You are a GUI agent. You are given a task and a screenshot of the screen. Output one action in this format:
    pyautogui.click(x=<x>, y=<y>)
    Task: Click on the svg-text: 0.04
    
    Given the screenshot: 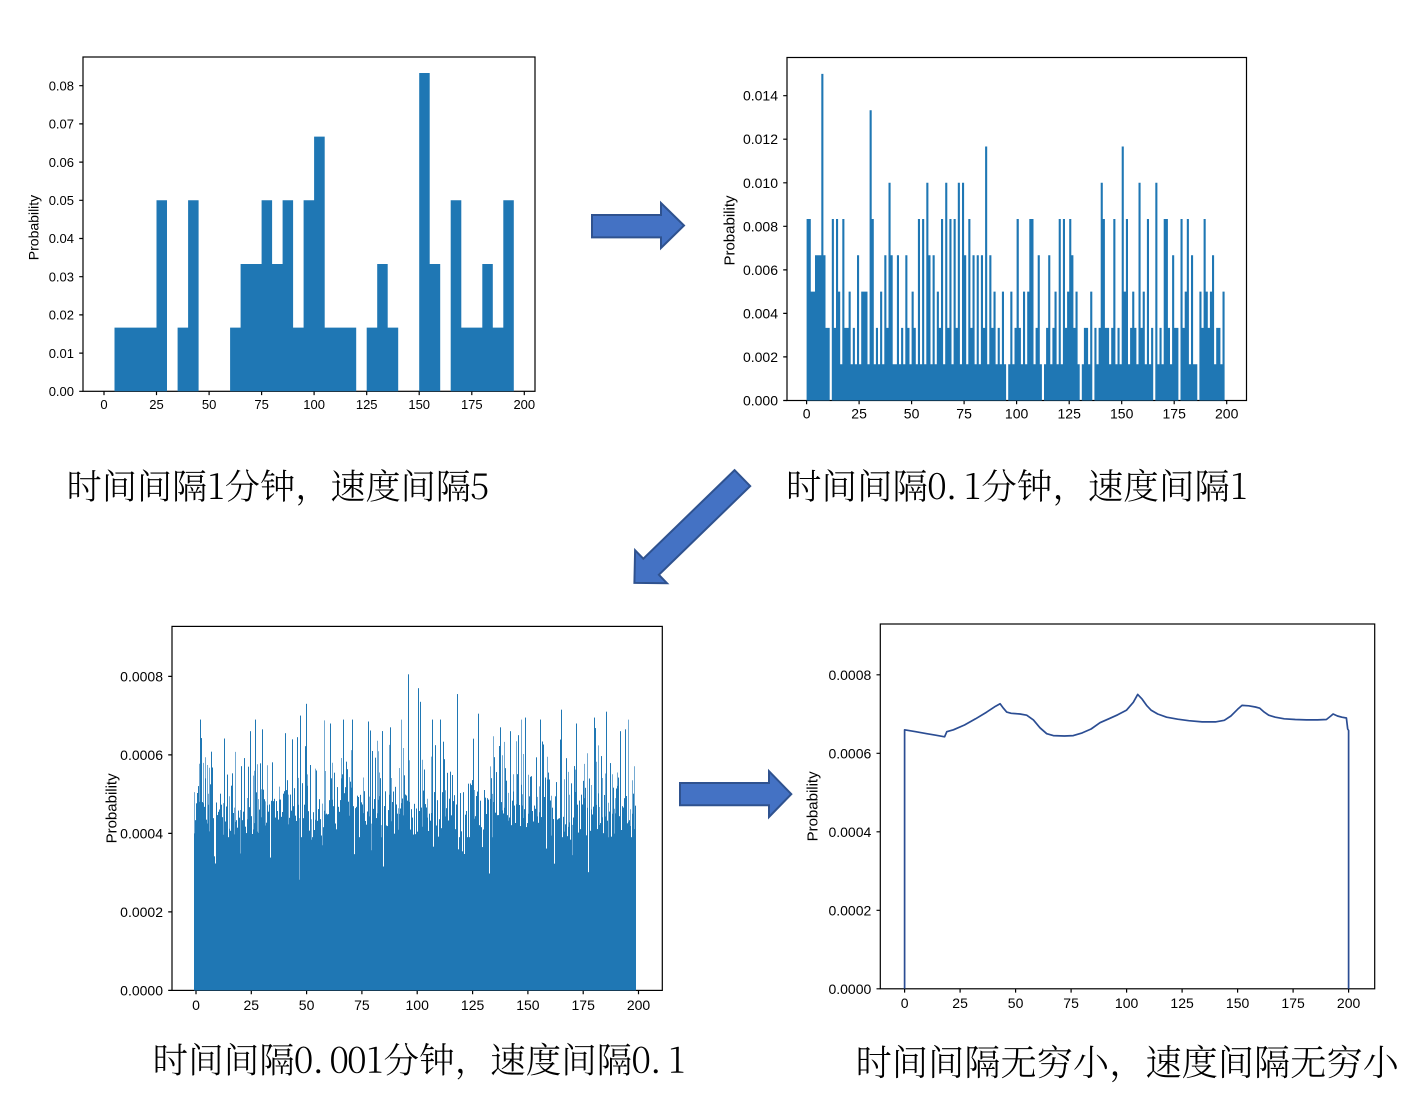 What is the action you would take?
    pyautogui.click(x=61, y=238)
    